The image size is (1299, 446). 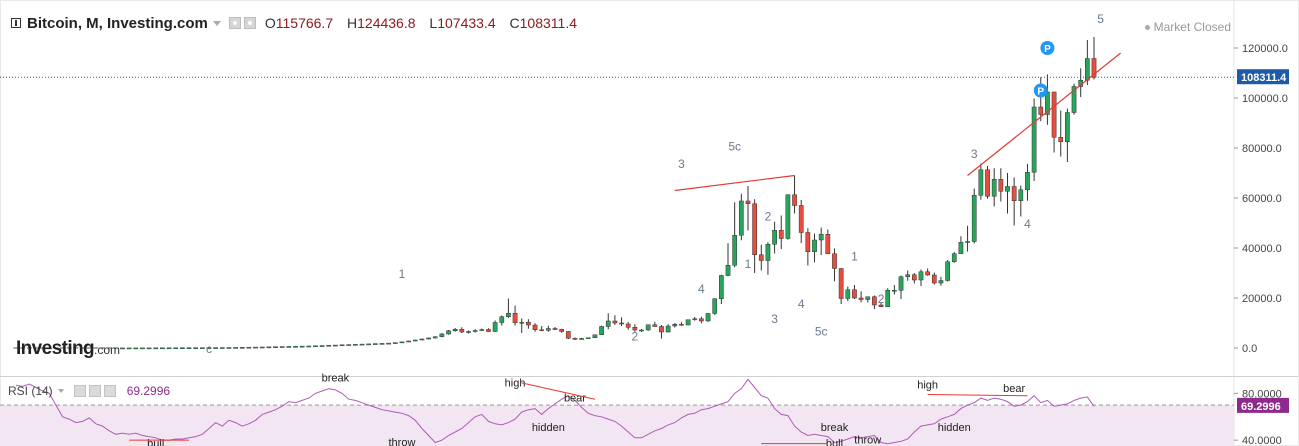 What do you see at coordinates (1047, 48) in the screenshot?
I see `pivot-badge` at bounding box center [1047, 48].